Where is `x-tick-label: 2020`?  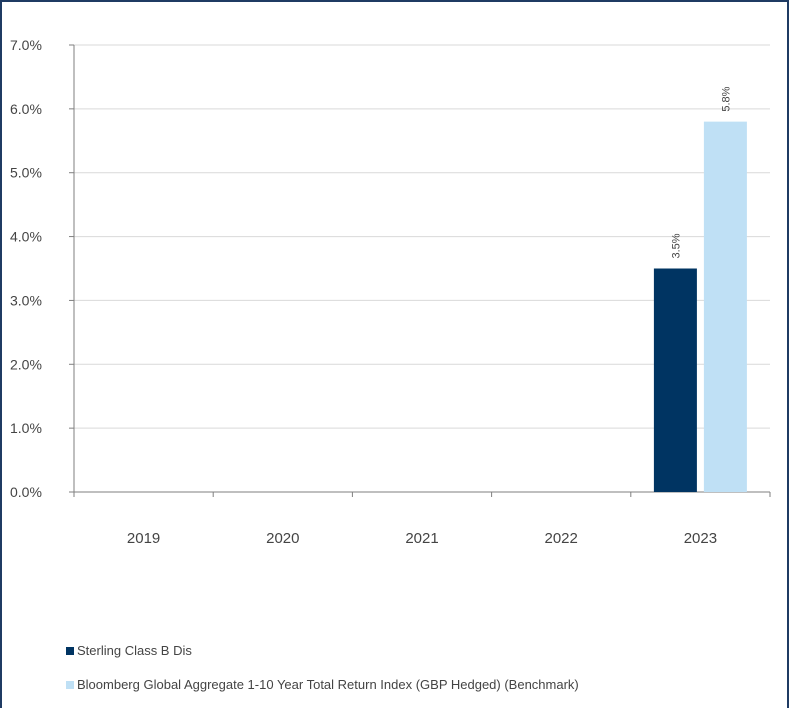
x-tick-label: 2020 is located at coordinates (282, 538).